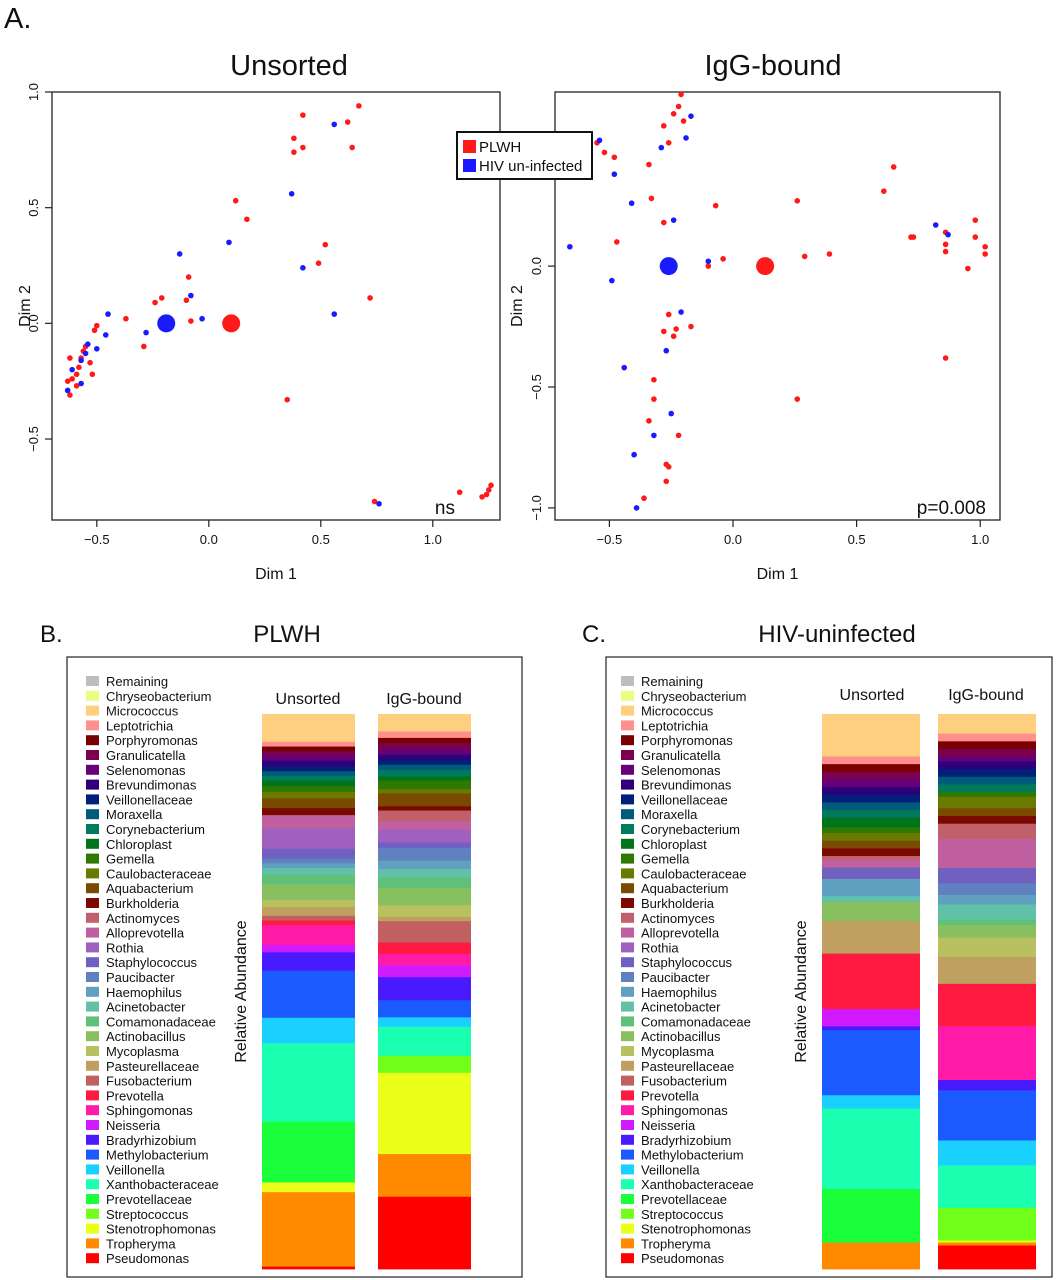  What do you see at coordinates (733, 539) in the screenshot?
I see `x-tick-label: 0.0` at bounding box center [733, 539].